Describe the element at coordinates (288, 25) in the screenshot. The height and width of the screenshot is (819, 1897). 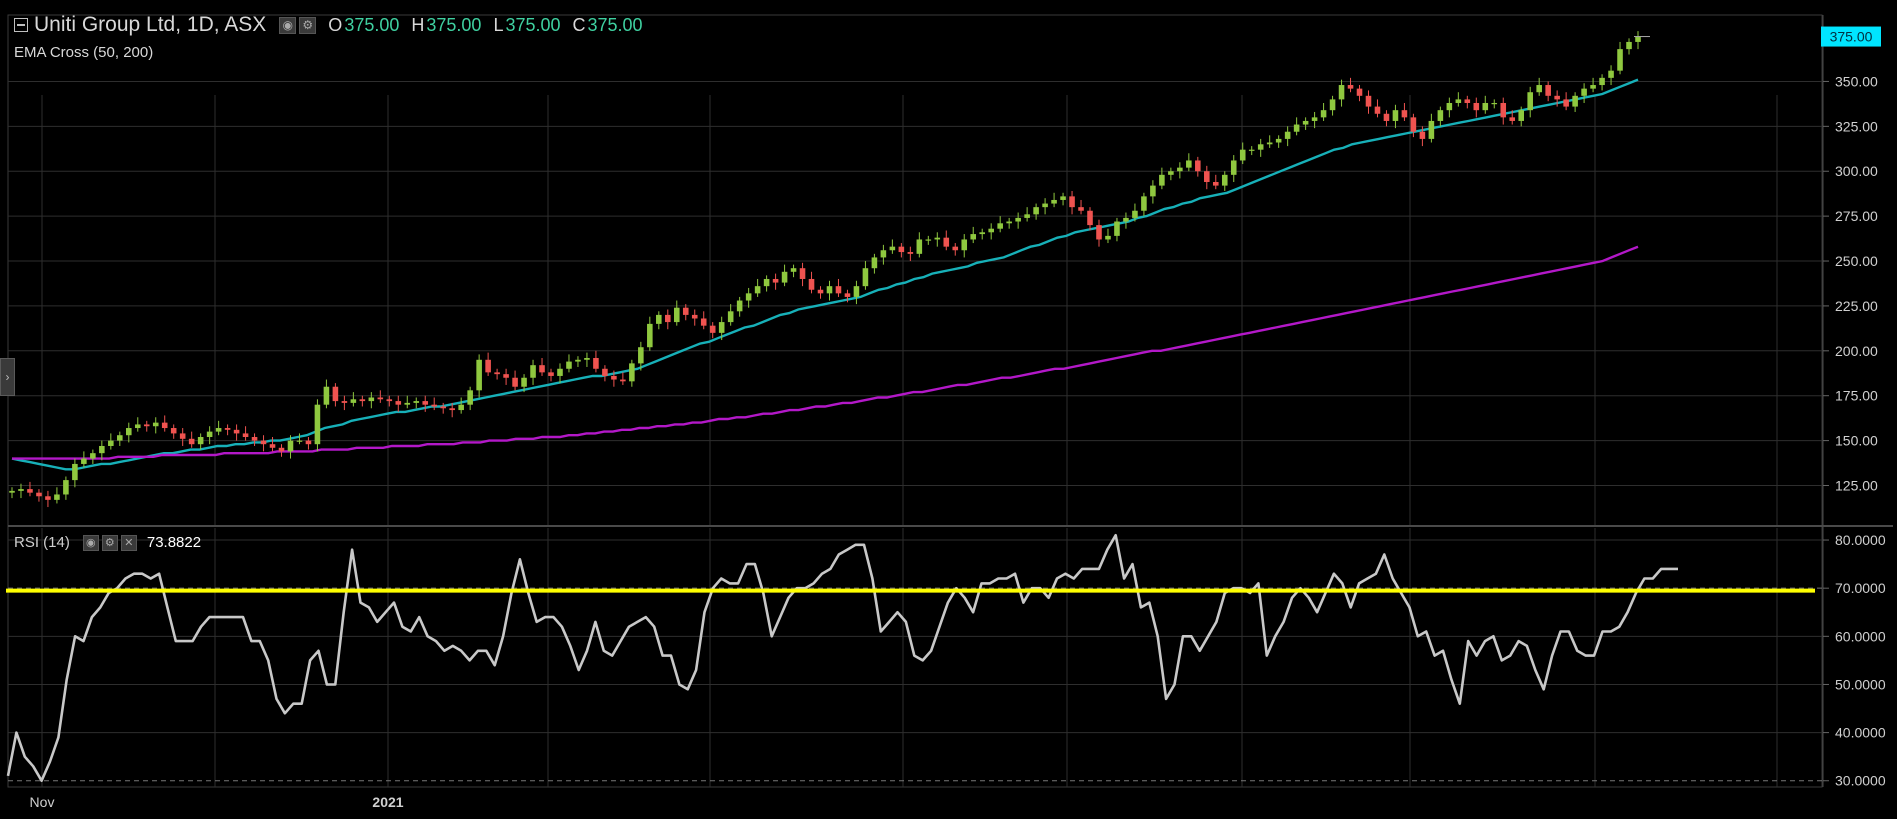
I see `eye-icon: ◉` at that location.